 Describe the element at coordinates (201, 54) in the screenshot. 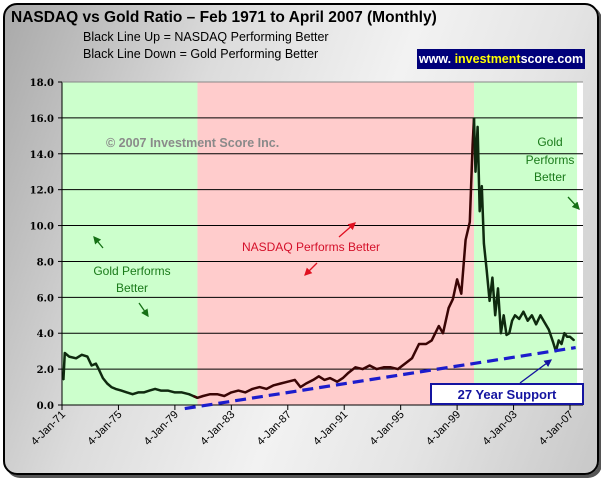

I see `chart-subtitle-line-2: Black Line Down = Gold Performing Better` at that location.